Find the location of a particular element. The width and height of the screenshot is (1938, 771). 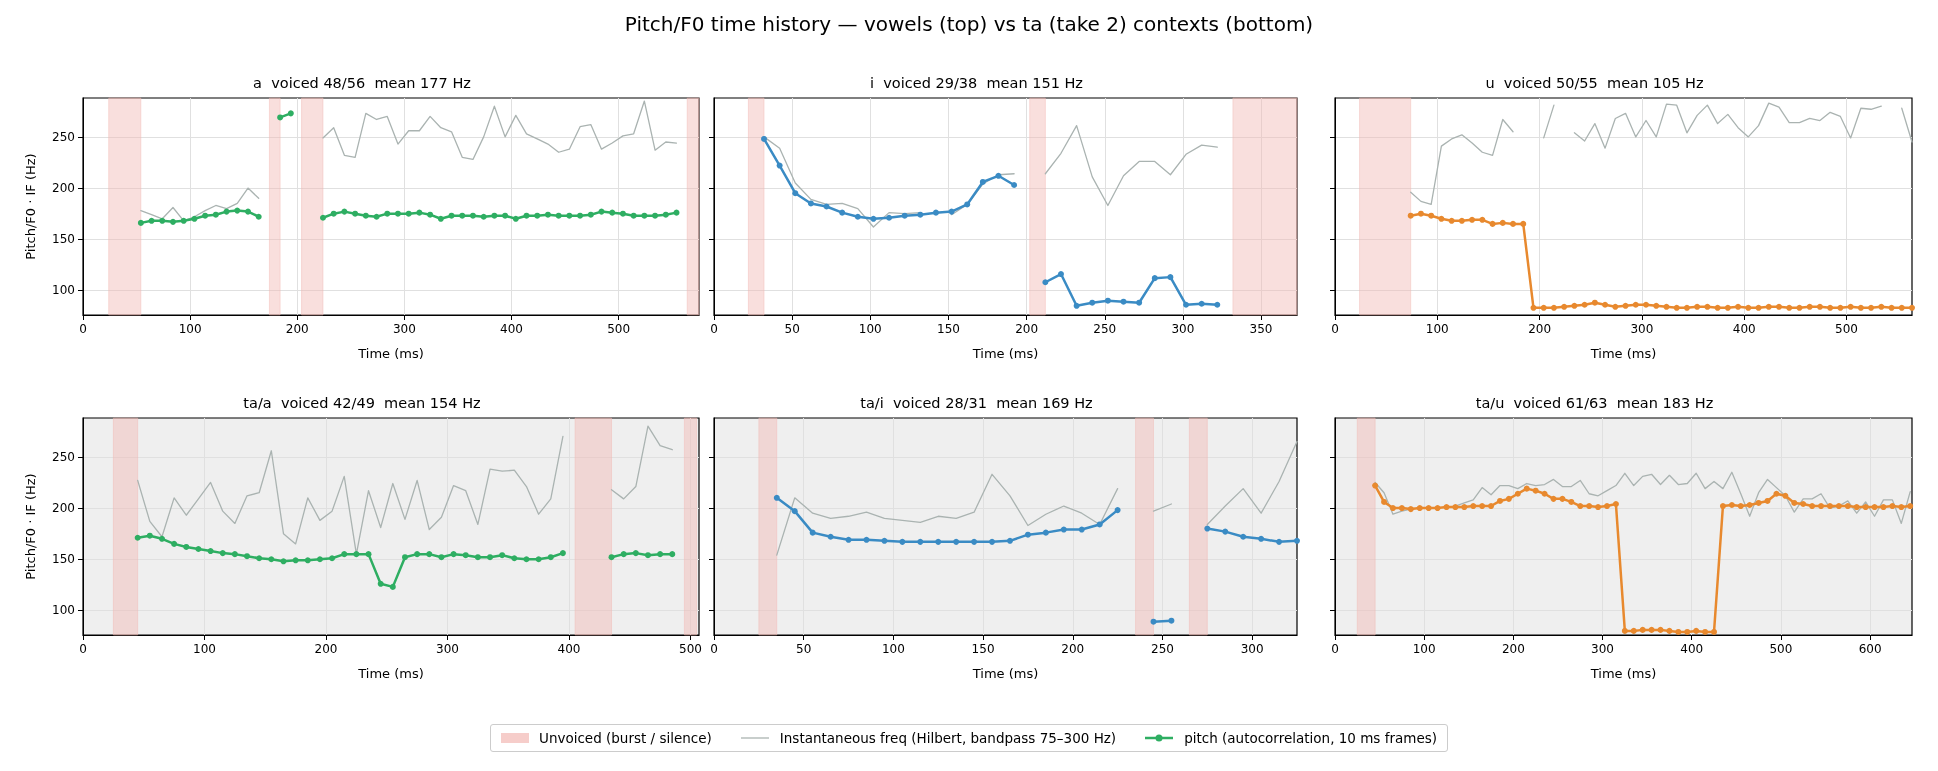

chart-title: u voiced 50/55 mean 105 Hz is located at coordinates (1594, 82).